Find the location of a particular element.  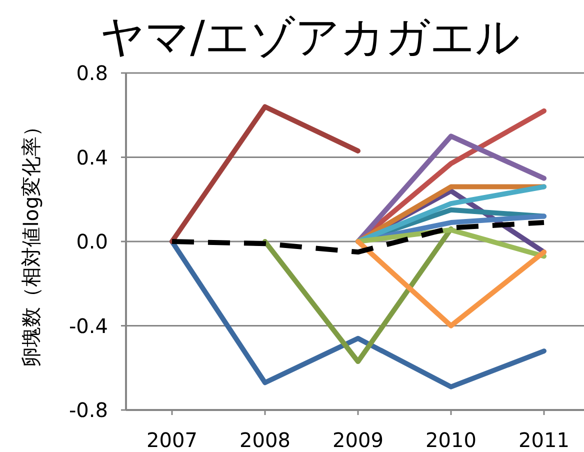

y-axis-title: 卵塊数（相対値log変化率） is located at coordinates (31, 241).